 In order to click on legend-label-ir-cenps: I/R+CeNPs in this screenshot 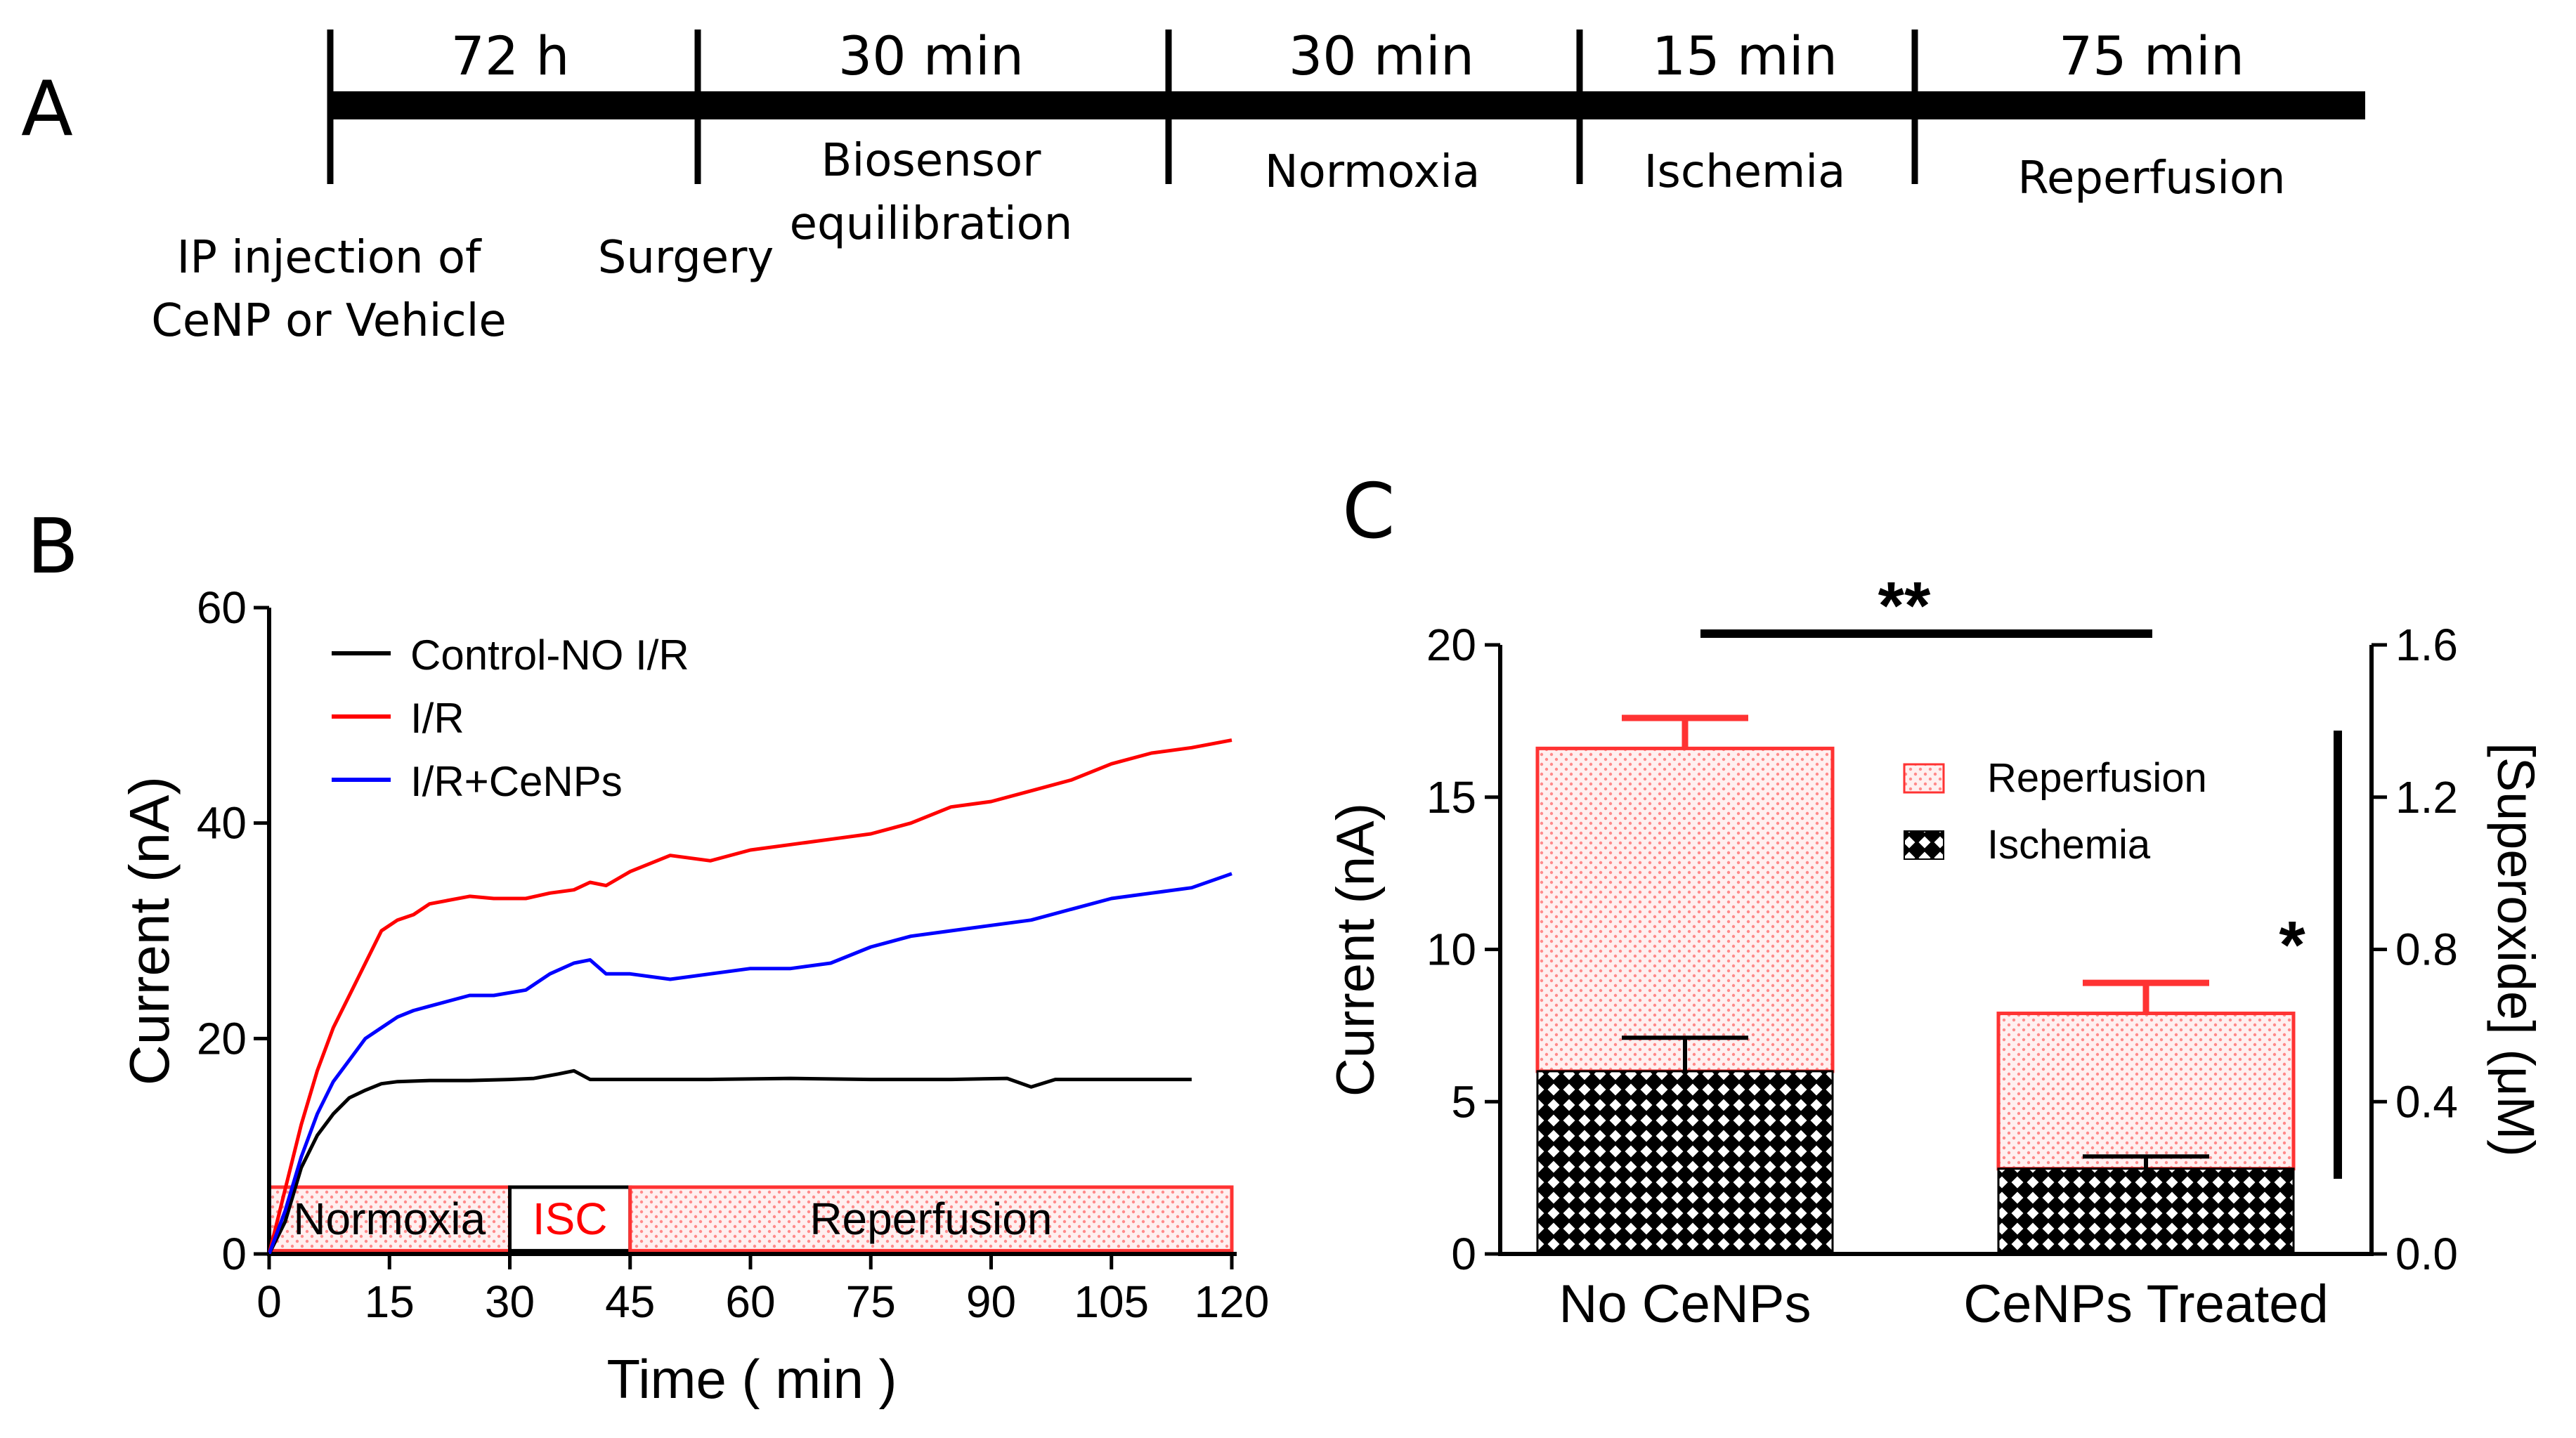, I will do `click(516, 782)`.